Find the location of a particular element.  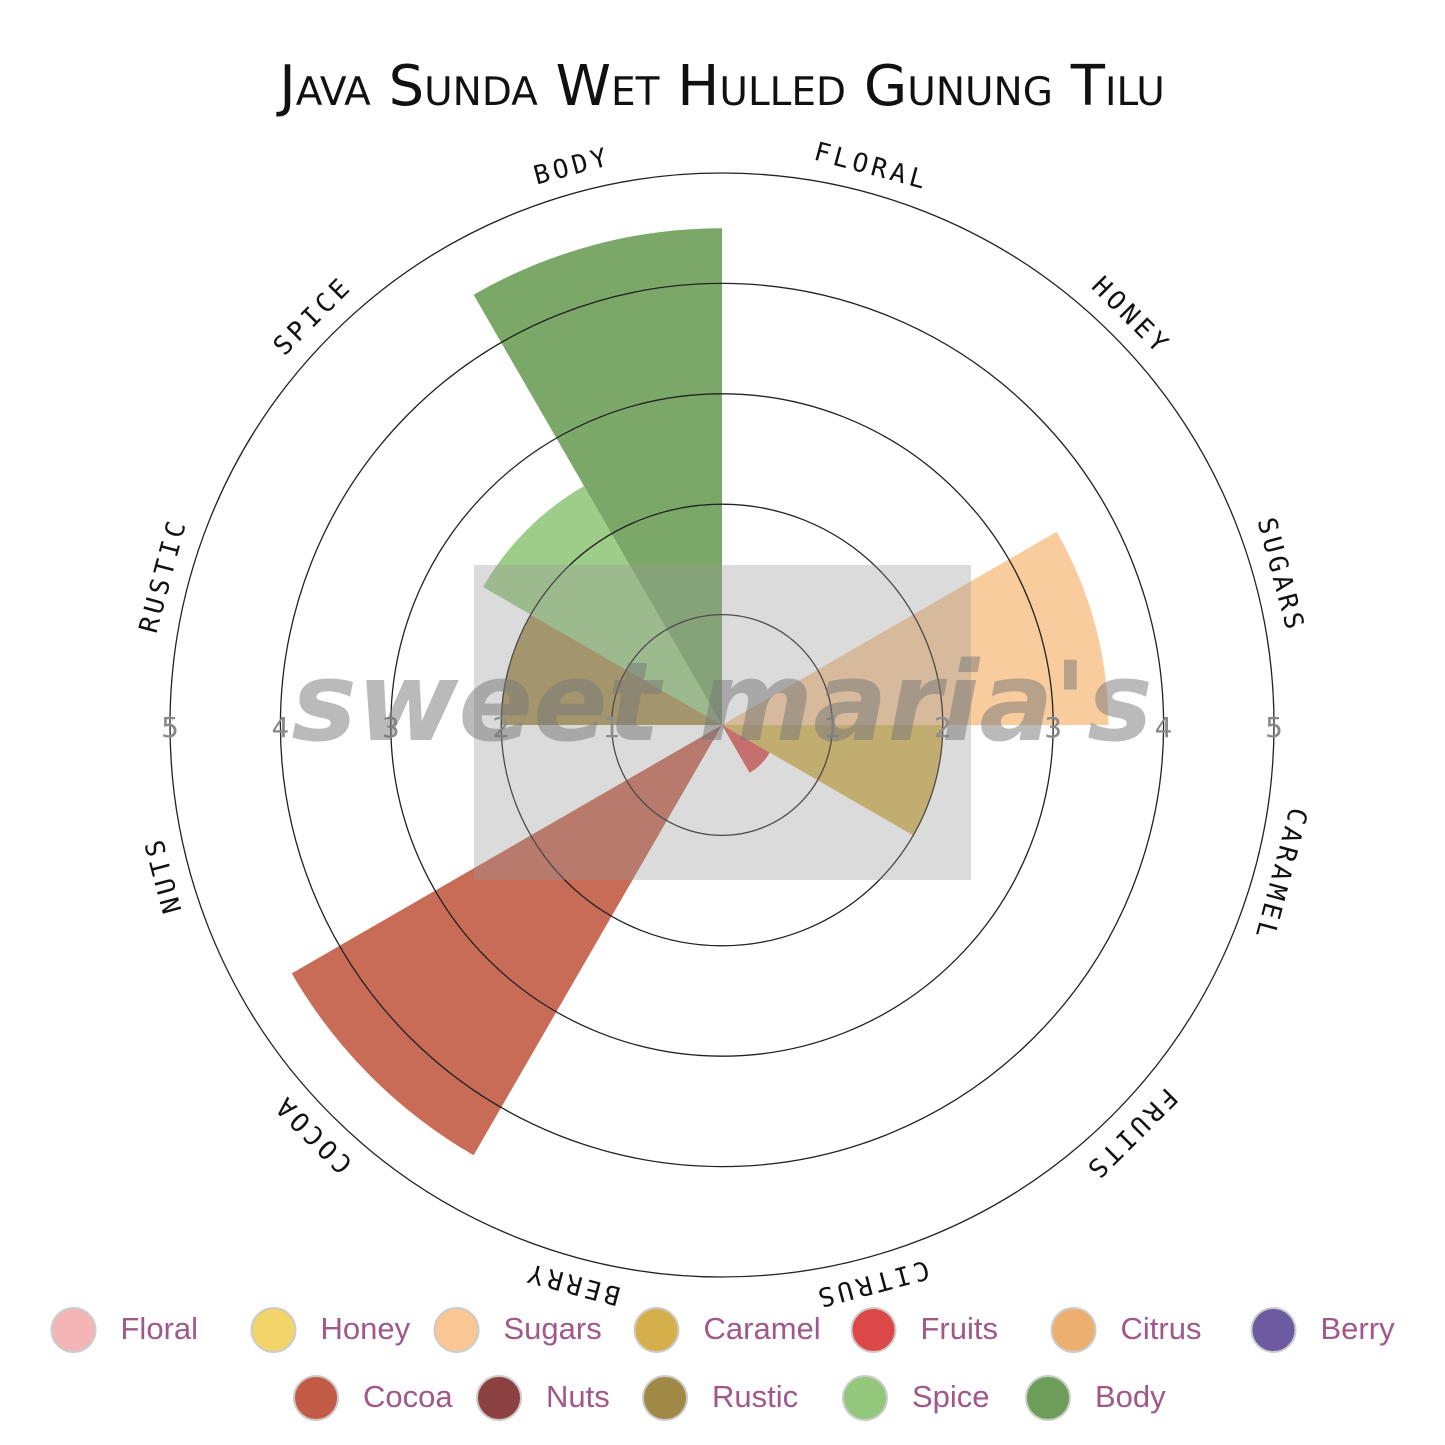

category-label: RUSTIC is located at coordinates (163, 576).